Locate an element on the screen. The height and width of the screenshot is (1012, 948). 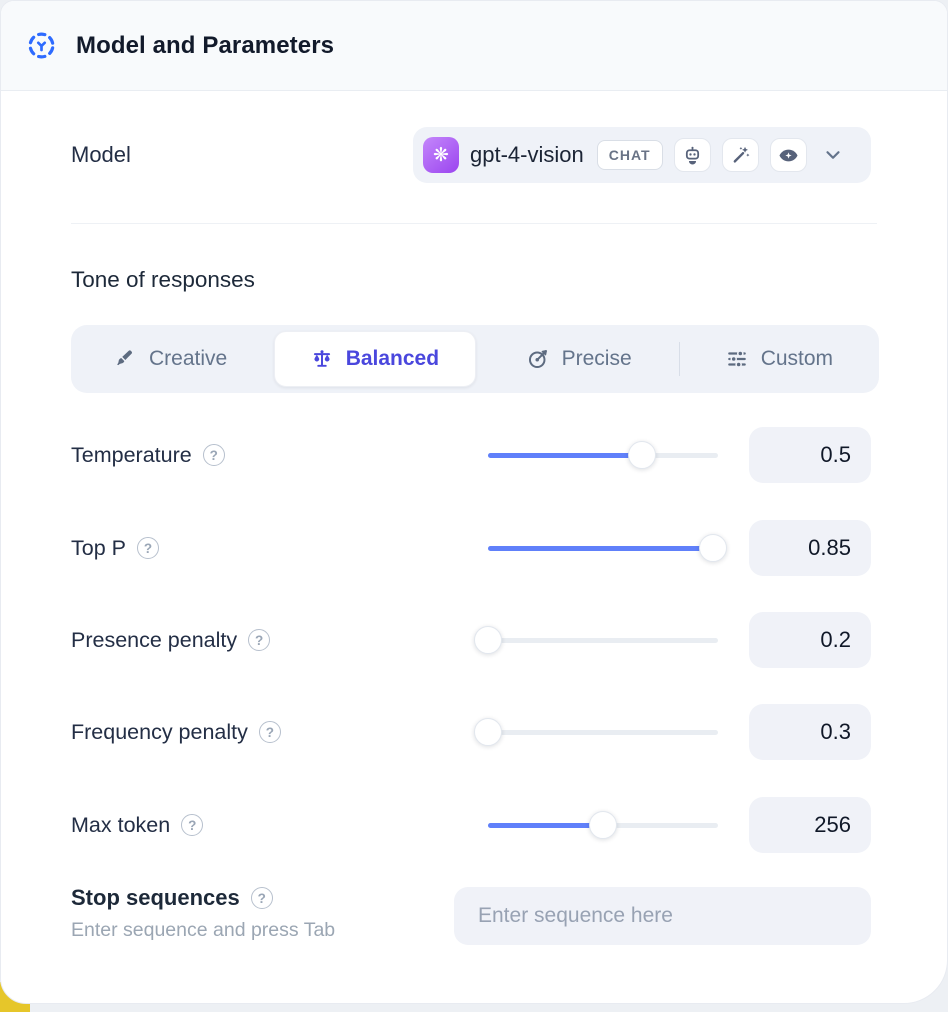
frequency-penalty-row: Frequency penalty ? 0.3 is located at coordinates (471, 732).